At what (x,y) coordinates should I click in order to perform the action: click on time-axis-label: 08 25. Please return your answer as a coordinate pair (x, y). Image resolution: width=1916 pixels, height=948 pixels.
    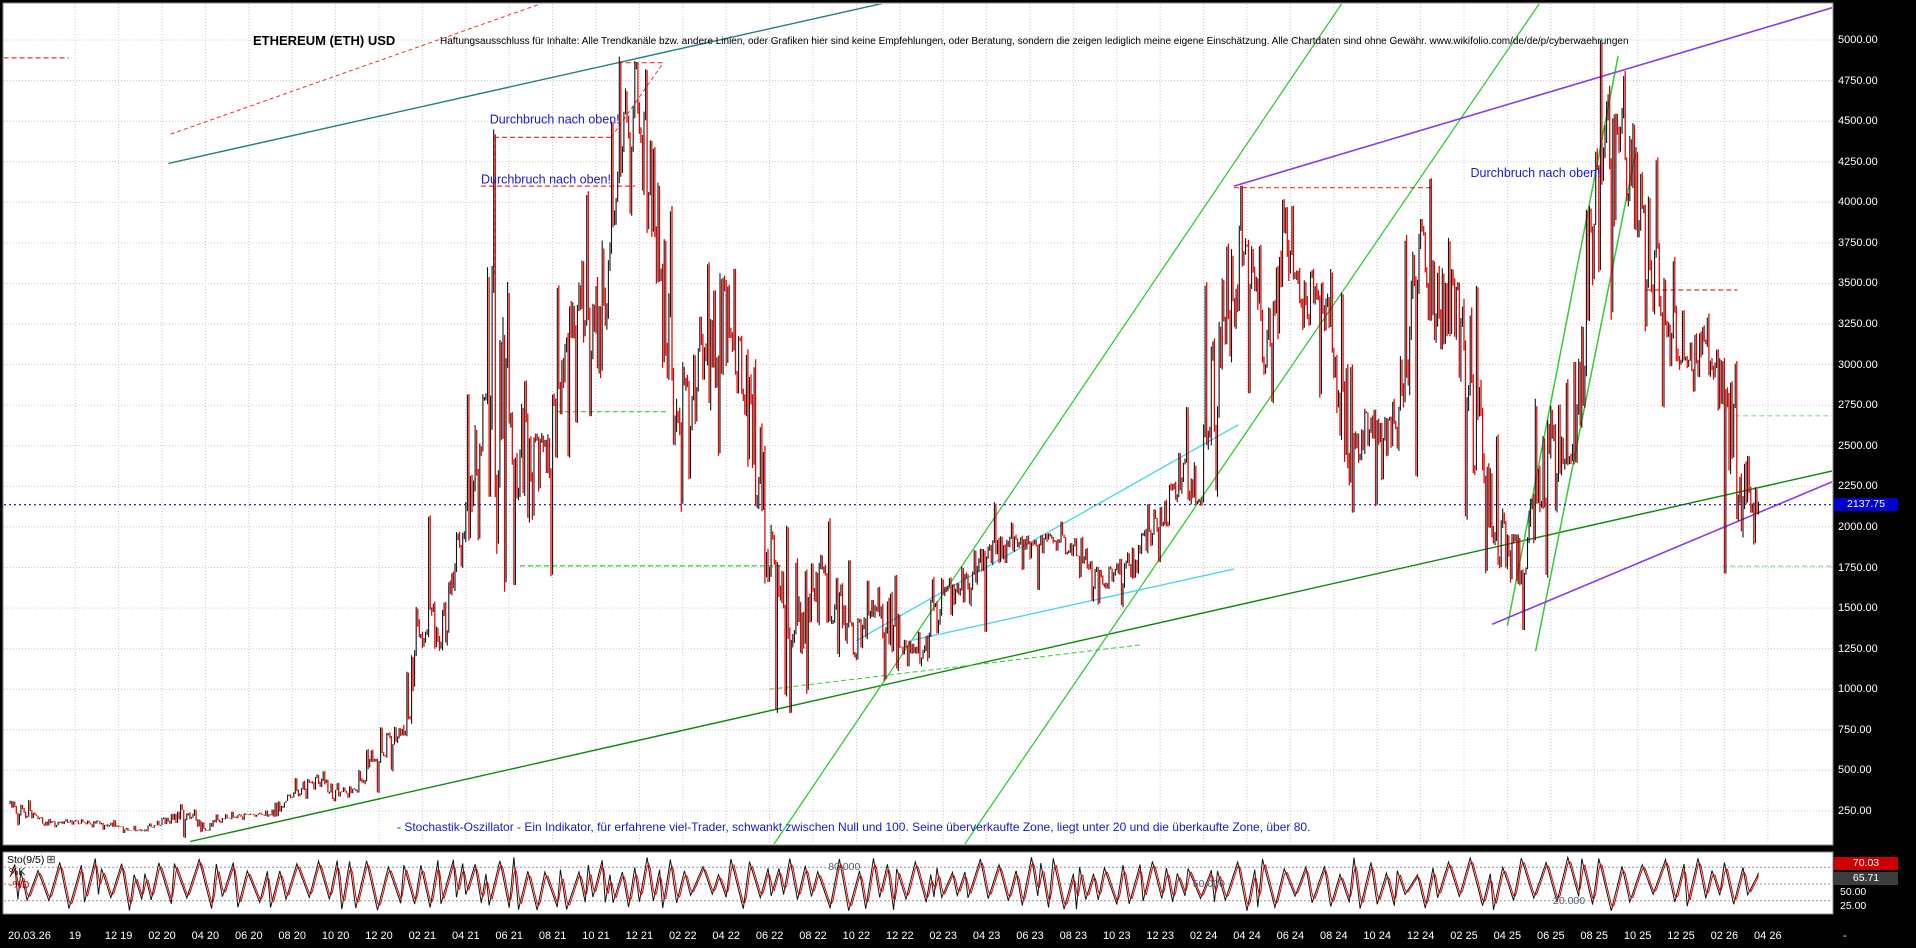
    Looking at the image, I should click on (1594, 936).